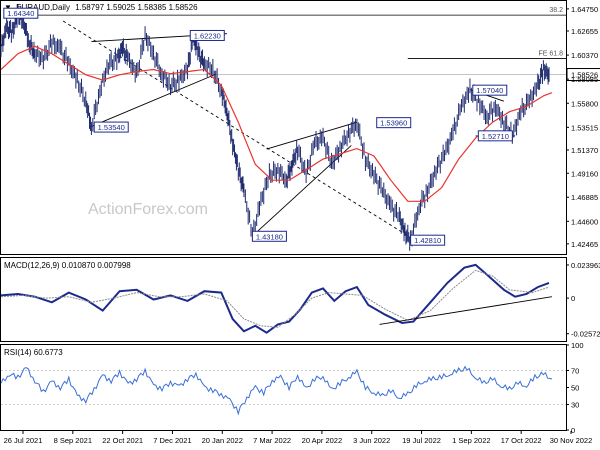 The width and height of the screenshot is (600, 450). What do you see at coordinates (584, 244) in the screenshot?
I see `price-tick-label: 1.42465` at bounding box center [584, 244].